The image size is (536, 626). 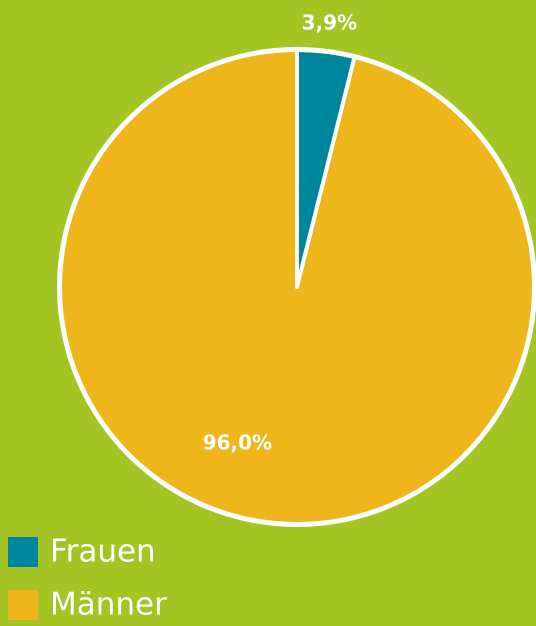 I want to click on value-label: 96,0%, so click(x=237, y=443).